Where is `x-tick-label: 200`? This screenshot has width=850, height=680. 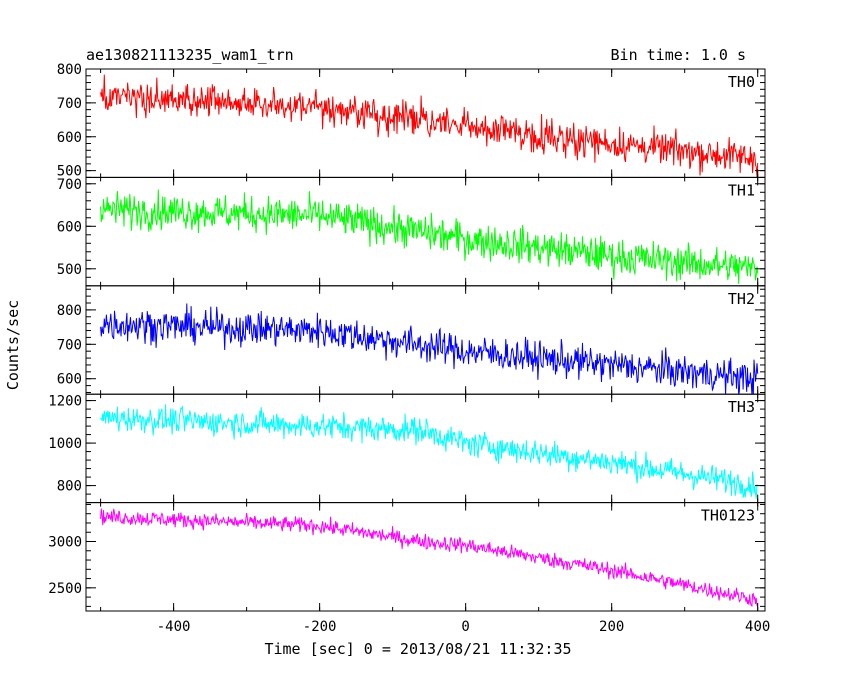
x-tick-label: 200 is located at coordinates (611, 627).